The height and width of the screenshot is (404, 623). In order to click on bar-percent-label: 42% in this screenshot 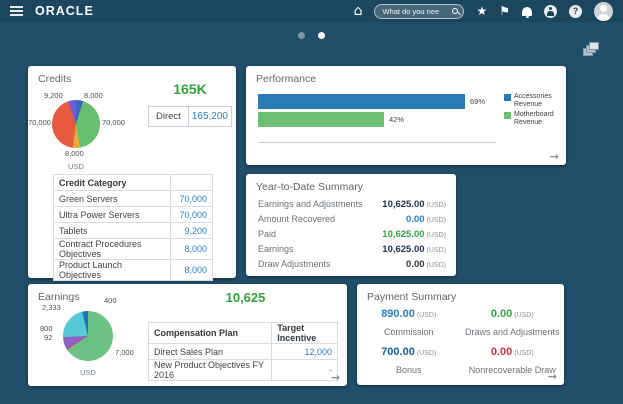, I will do `click(397, 119)`.